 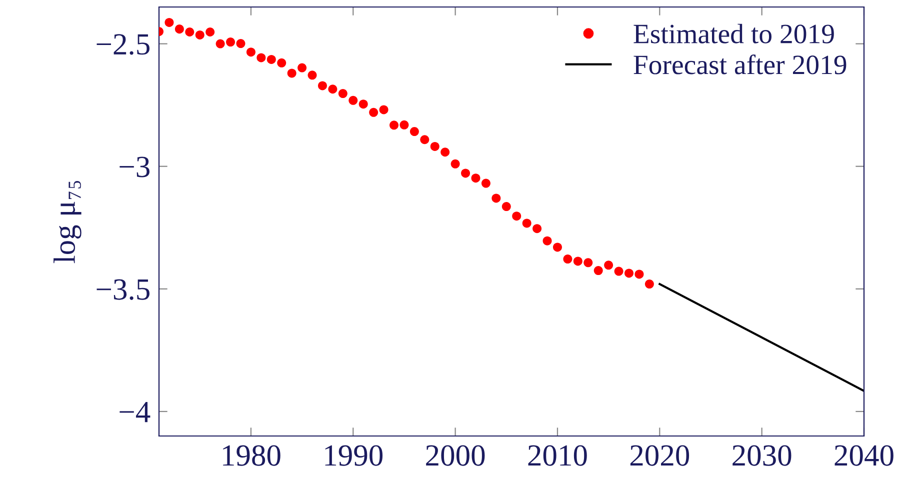 What do you see at coordinates (734, 34) in the screenshot?
I see `legend-label: Estimated to 2019` at bounding box center [734, 34].